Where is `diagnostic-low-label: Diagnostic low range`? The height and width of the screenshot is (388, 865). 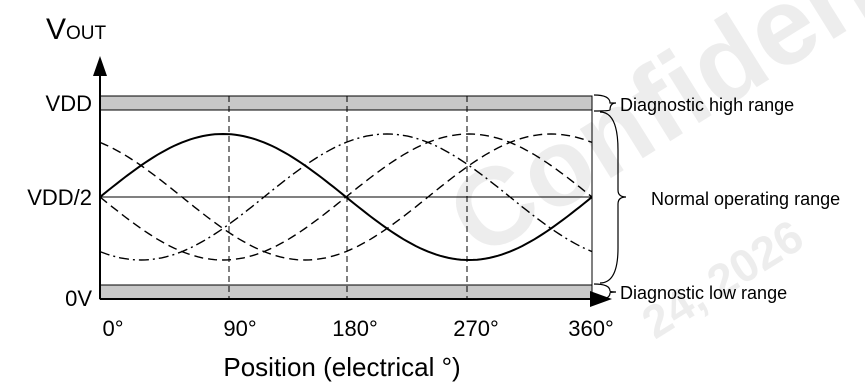
diagnostic-low-label: Diagnostic low range is located at coordinates (703, 293).